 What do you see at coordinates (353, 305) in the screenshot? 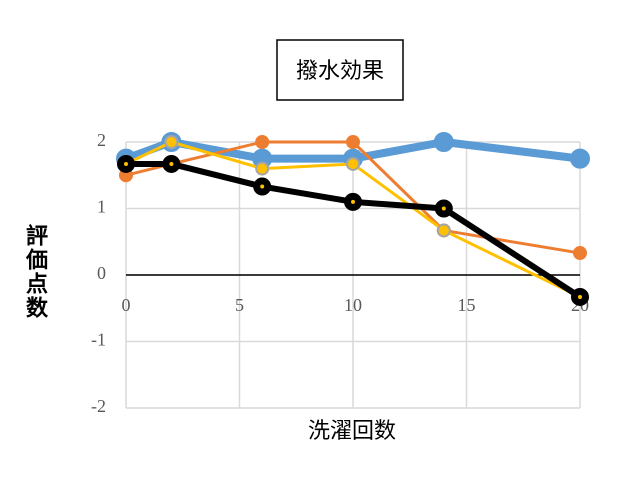
I see `x-tick-label: 10` at bounding box center [353, 305].